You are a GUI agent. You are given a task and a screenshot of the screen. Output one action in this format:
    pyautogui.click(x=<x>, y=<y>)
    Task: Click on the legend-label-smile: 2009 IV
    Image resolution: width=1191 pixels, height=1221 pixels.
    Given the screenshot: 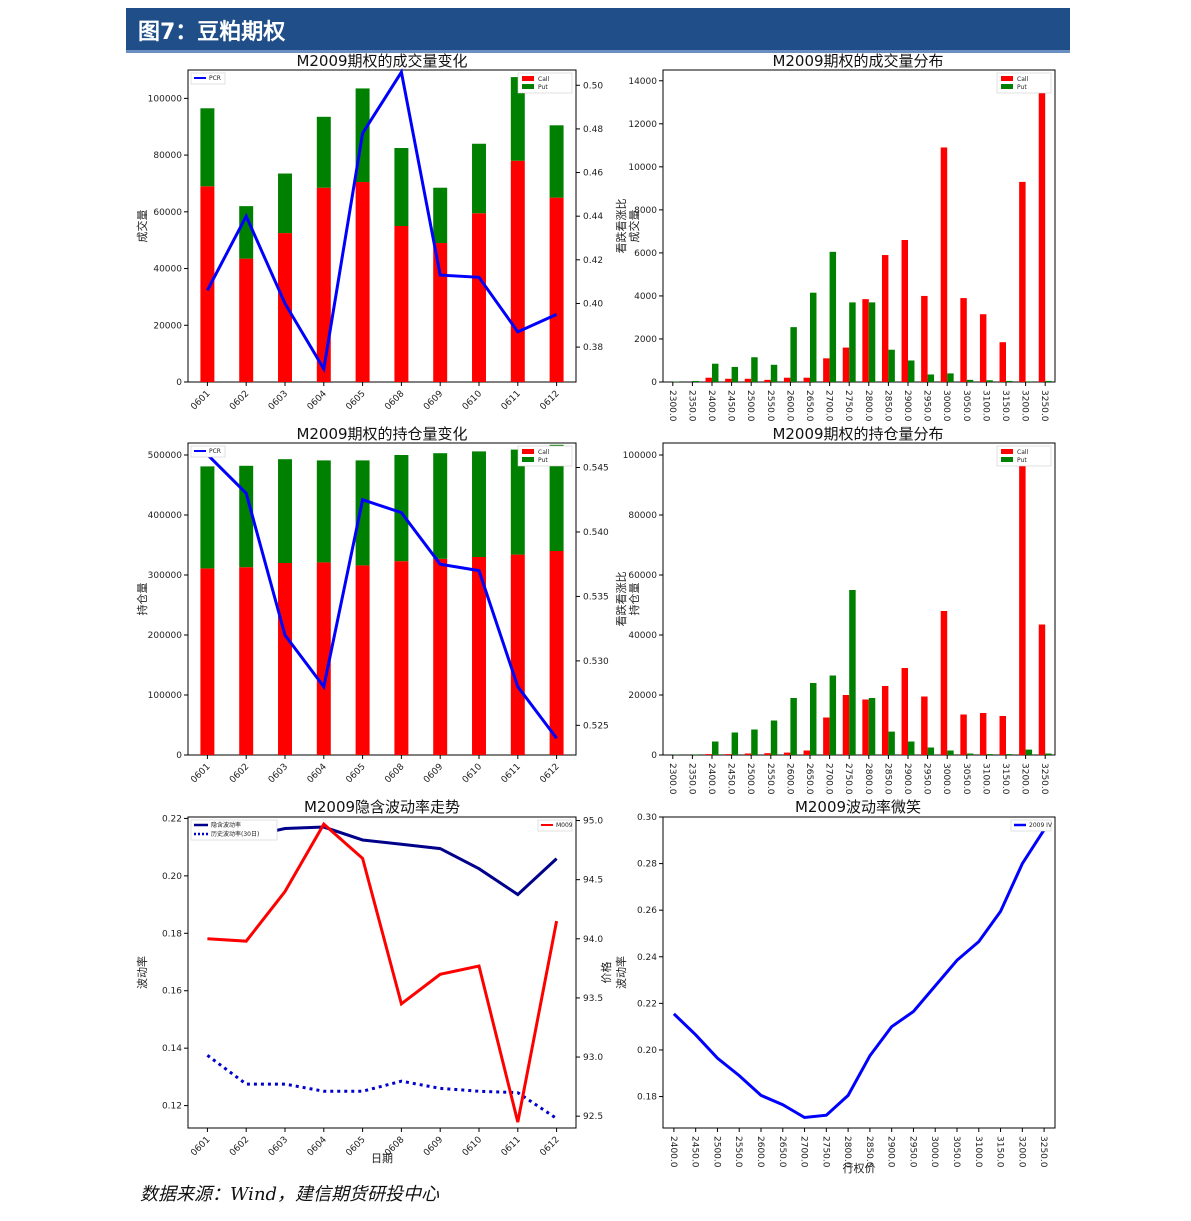 What is the action you would take?
    pyautogui.click(x=1041, y=825)
    